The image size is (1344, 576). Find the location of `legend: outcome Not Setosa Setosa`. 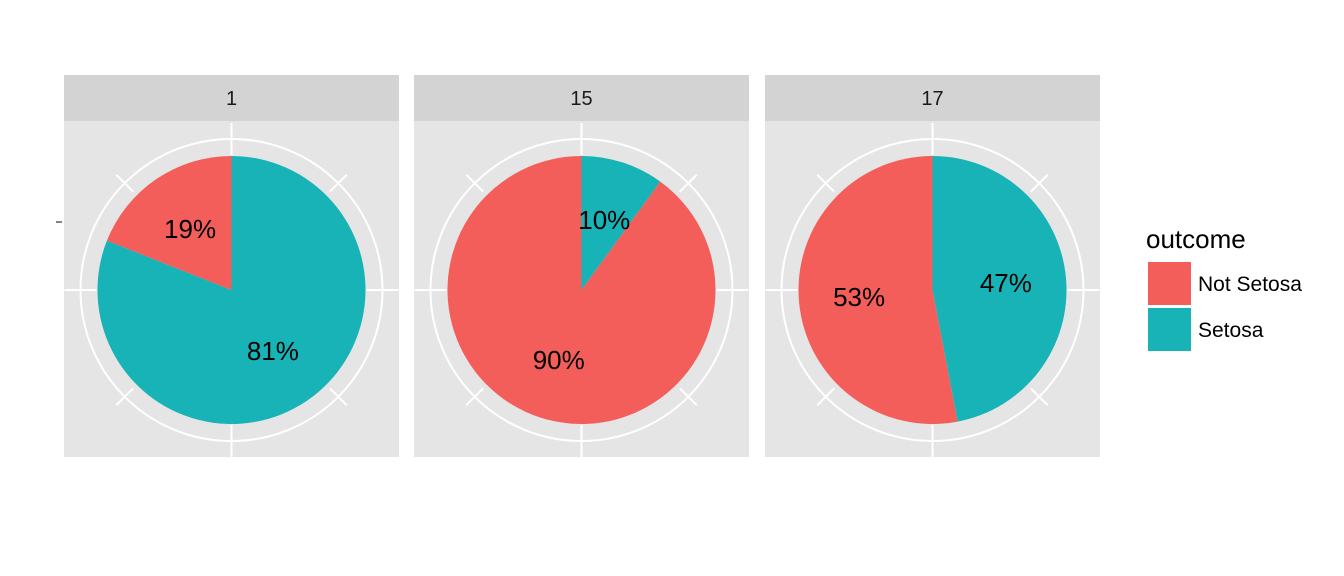

legend: outcome Not Setosa Setosa is located at coordinates (1224, 287).